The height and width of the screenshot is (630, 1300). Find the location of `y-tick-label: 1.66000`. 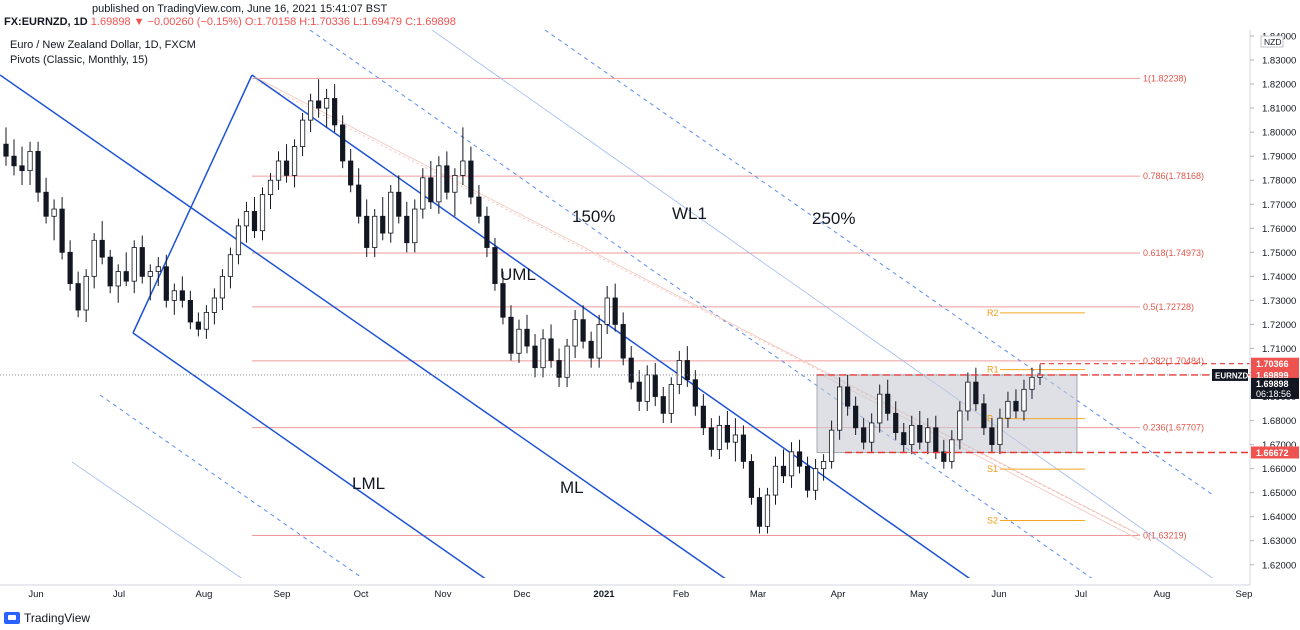

y-tick-label: 1.66000 is located at coordinates (1279, 469).